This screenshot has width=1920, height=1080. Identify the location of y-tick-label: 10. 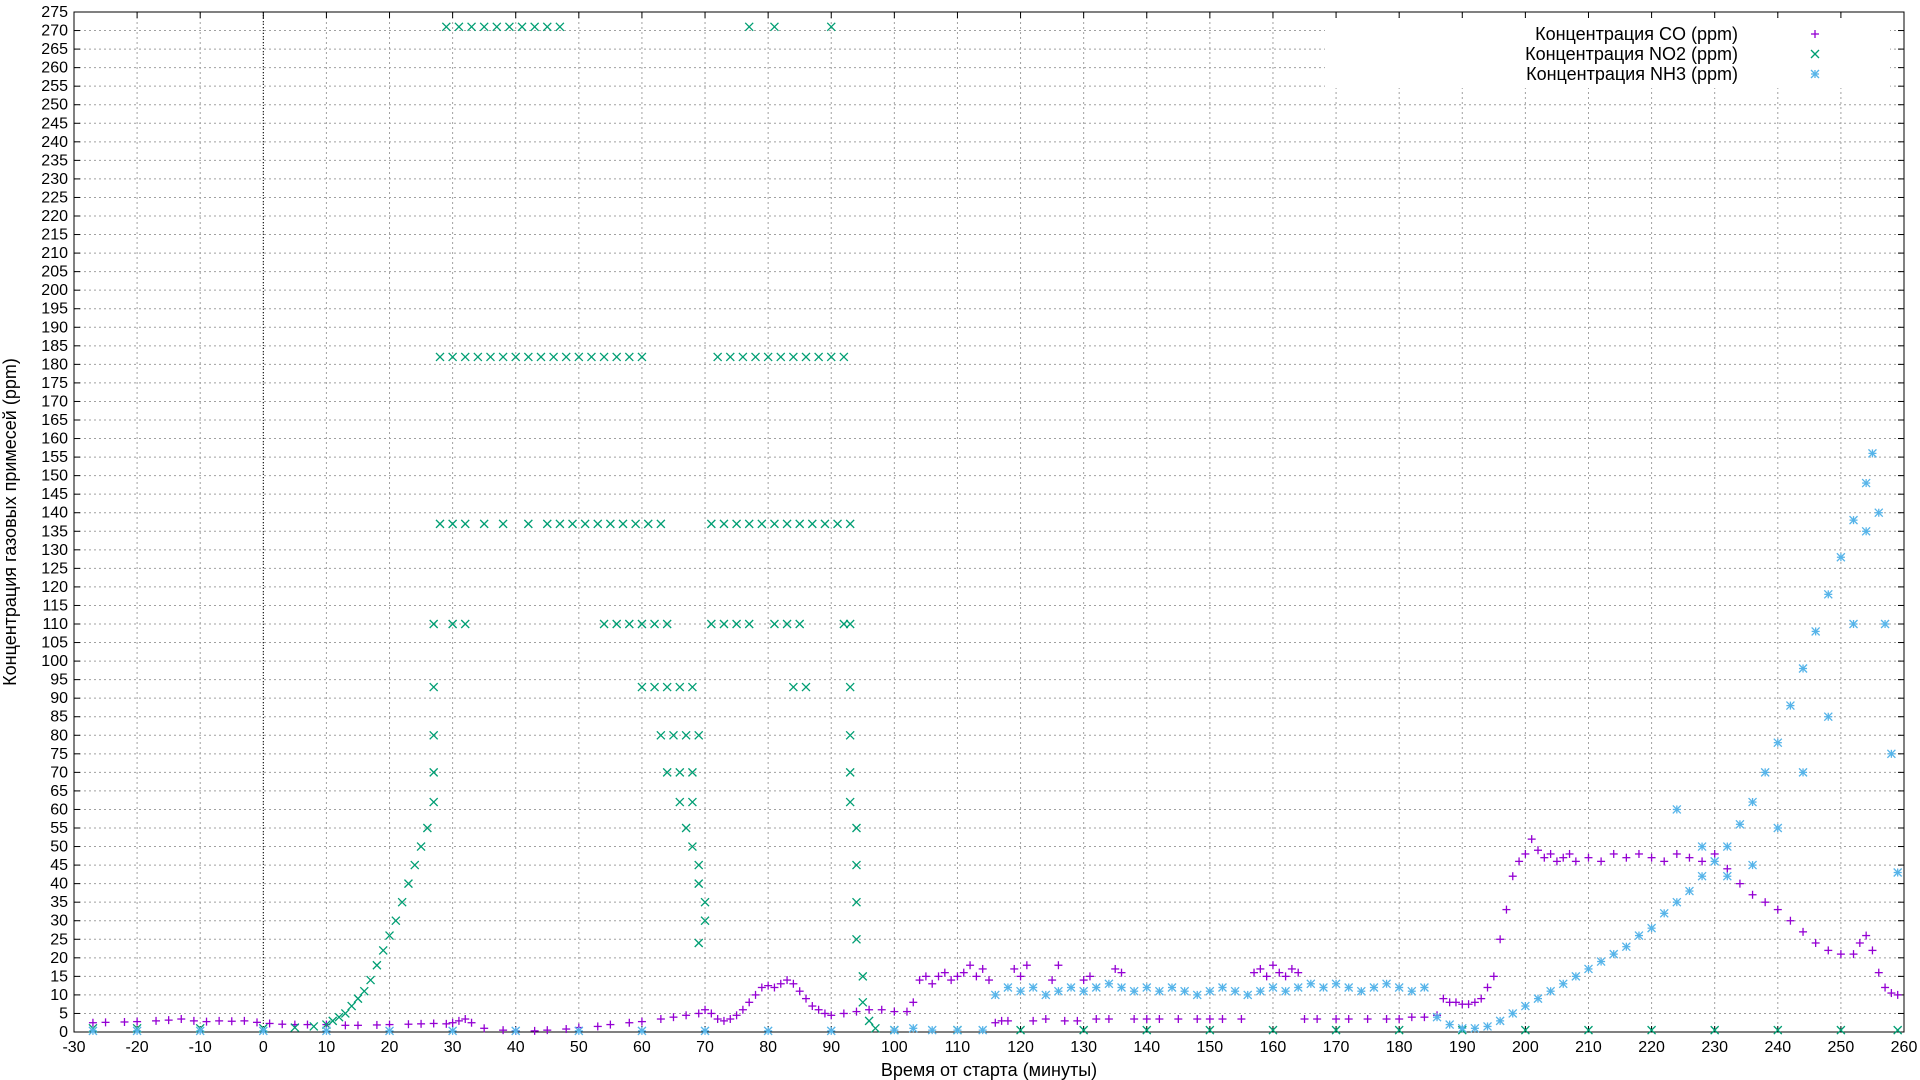
(59, 995).